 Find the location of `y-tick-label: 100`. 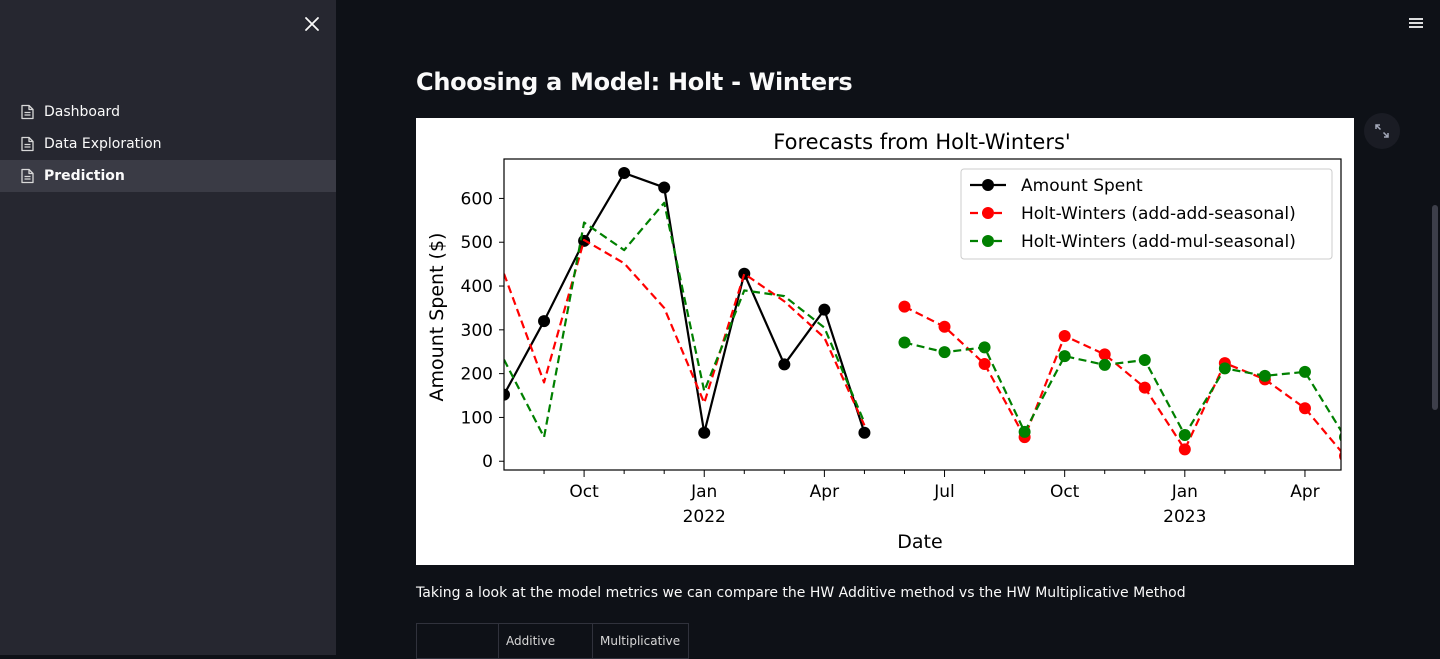

y-tick-label: 100 is located at coordinates (477, 418).